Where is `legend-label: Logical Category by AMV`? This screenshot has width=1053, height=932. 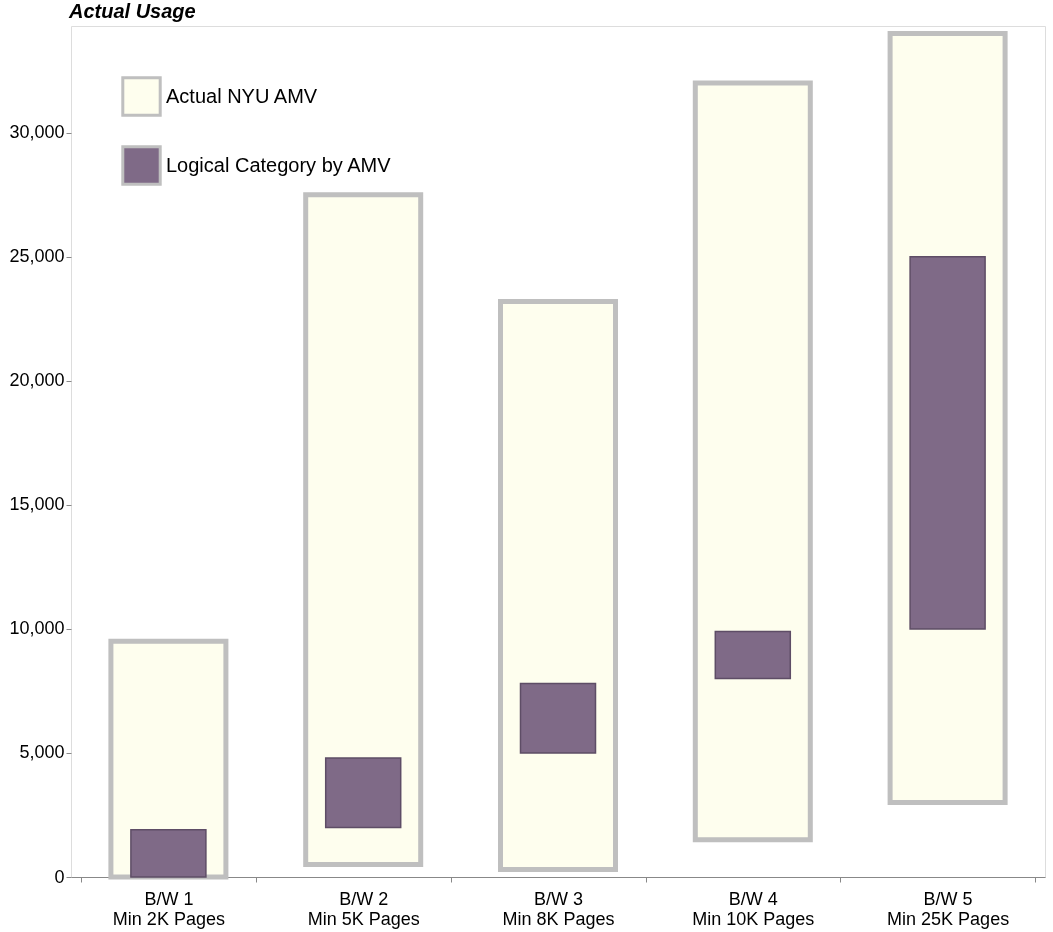 legend-label: Logical Category by AMV is located at coordinates (279, 164).